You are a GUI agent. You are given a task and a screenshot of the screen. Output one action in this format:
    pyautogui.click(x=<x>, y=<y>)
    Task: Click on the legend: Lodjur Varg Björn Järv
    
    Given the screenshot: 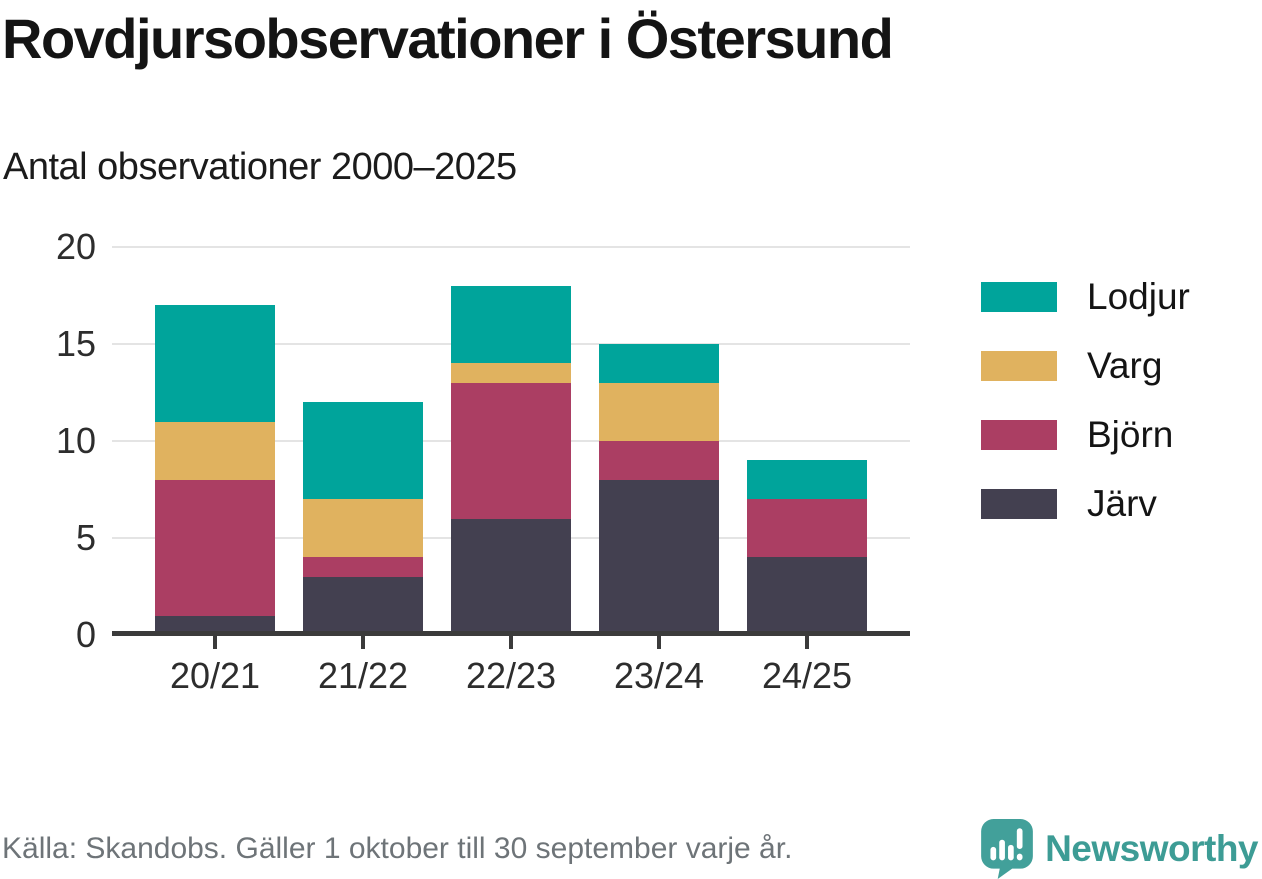 What is the action you would take?
    pyautogui.click(x=1085, y=400)
    